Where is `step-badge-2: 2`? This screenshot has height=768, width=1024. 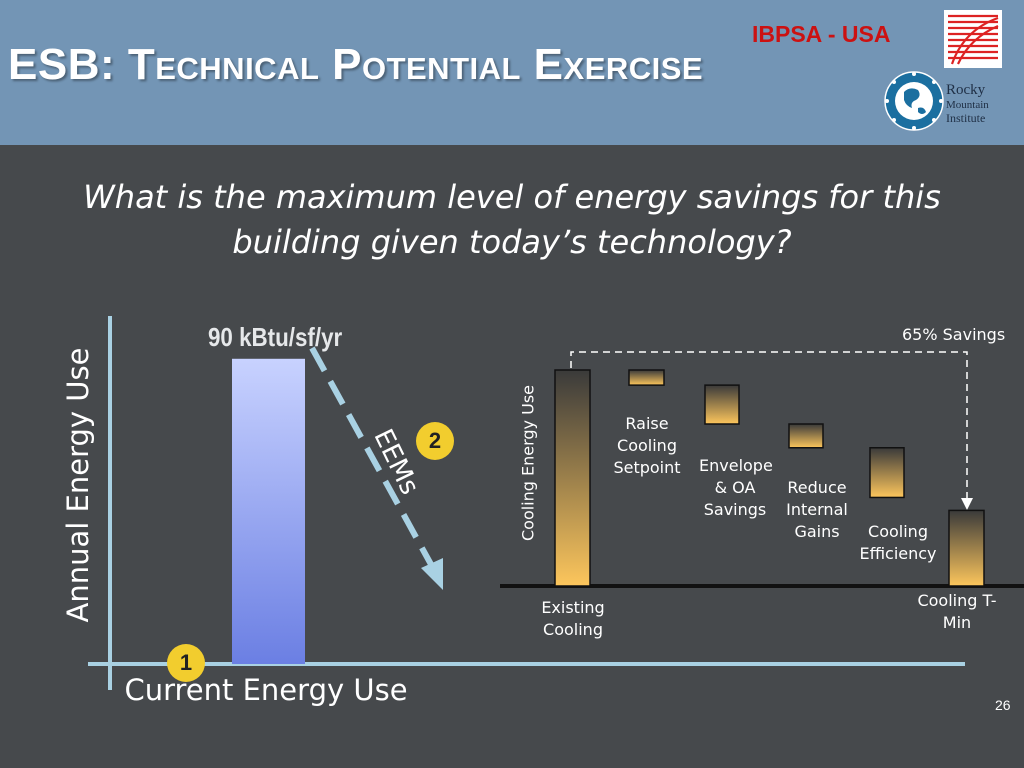 step-badge-2: 2 is located at coordinates (435, 441).